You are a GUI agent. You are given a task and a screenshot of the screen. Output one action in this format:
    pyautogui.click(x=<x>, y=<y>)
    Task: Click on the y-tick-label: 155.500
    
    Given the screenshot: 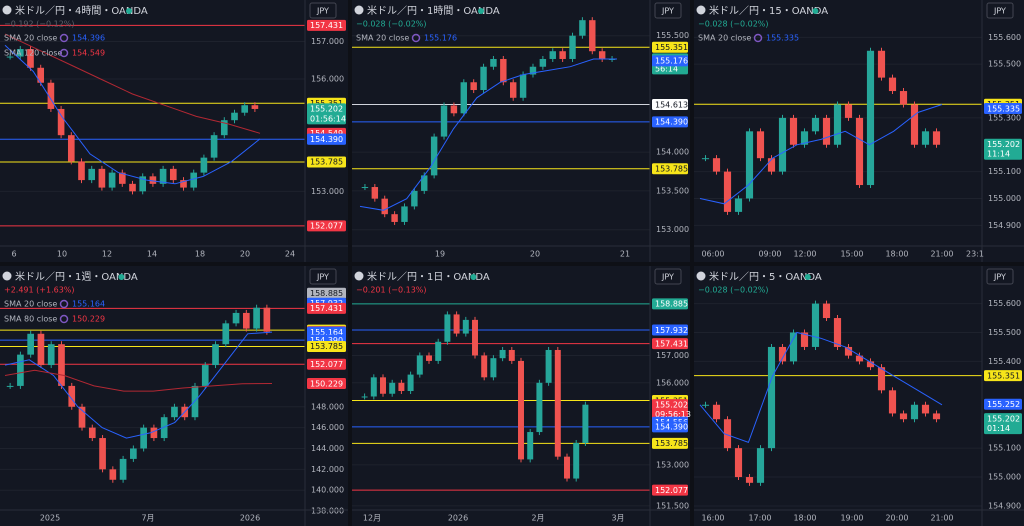 What is the action you would take?
    pyautogui.click(x=1004, y=332)
    